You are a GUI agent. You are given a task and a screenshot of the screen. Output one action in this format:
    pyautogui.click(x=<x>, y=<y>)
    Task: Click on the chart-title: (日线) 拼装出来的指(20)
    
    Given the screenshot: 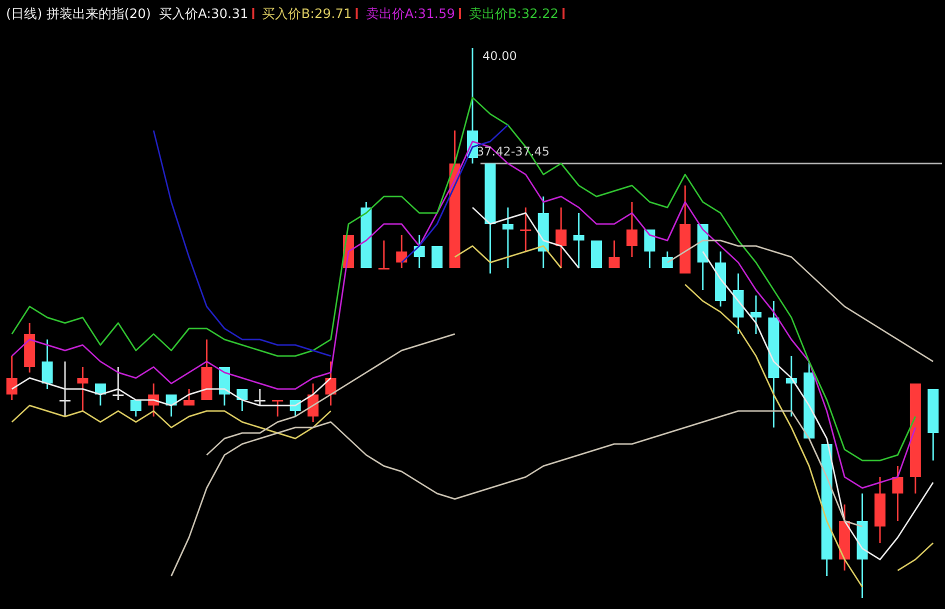 What is the action you would take?
    pyautogui.click(x=78, y=14)
    